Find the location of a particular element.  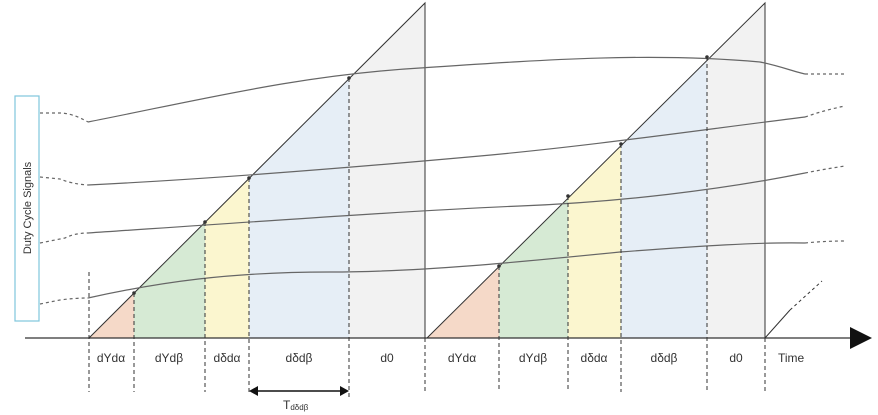

period-arrow-left-head is located at coordinates (253, 391).